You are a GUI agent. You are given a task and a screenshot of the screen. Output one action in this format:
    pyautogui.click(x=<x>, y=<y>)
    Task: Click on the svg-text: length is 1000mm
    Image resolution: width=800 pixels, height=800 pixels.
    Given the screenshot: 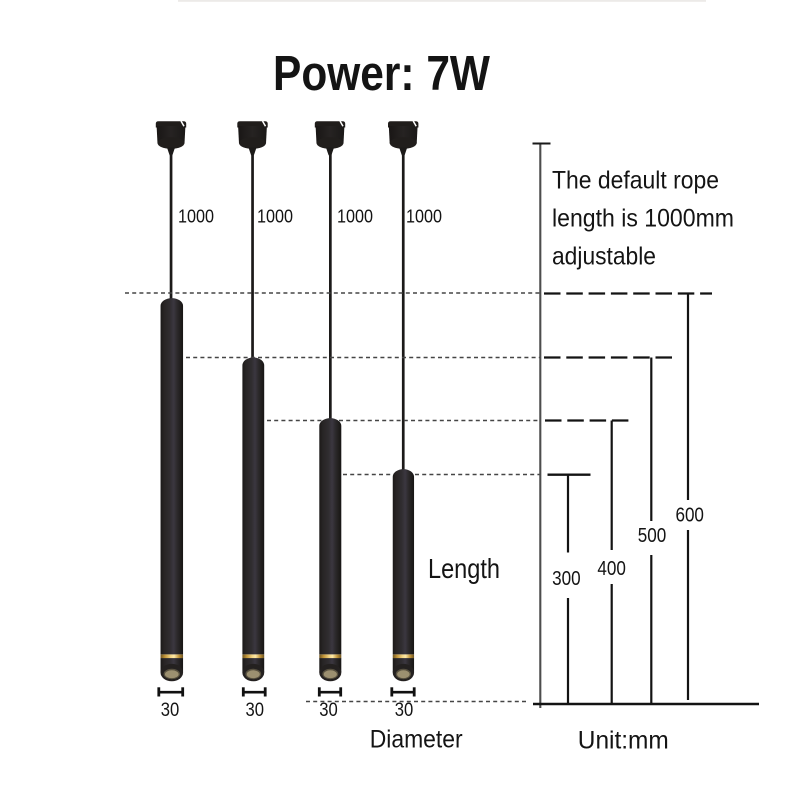 What is the action you would take?
    pyautogui.click(x=643, y=219)
    